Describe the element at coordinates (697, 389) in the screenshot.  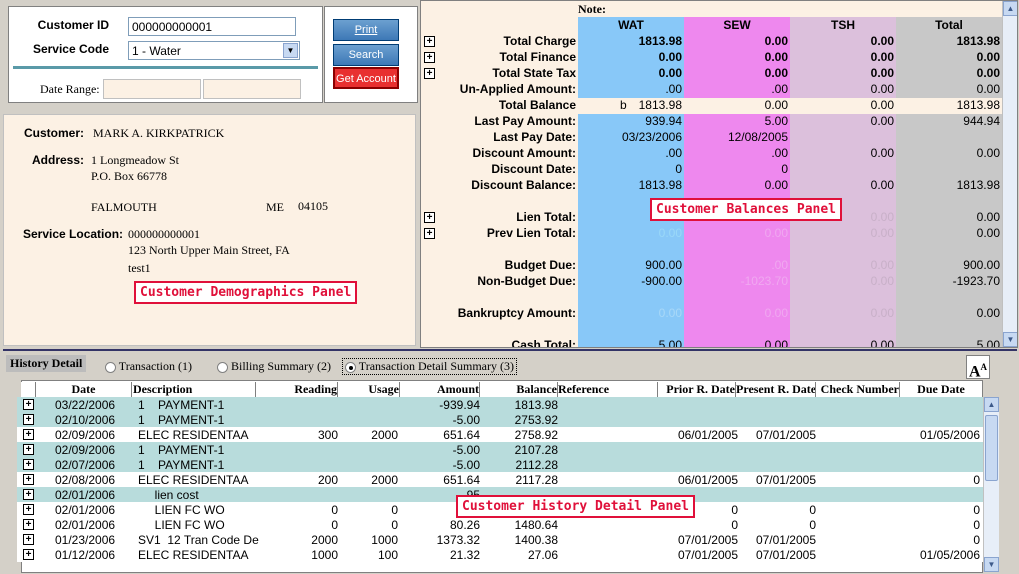
I see `column-header: Prior R. Date` at that location.